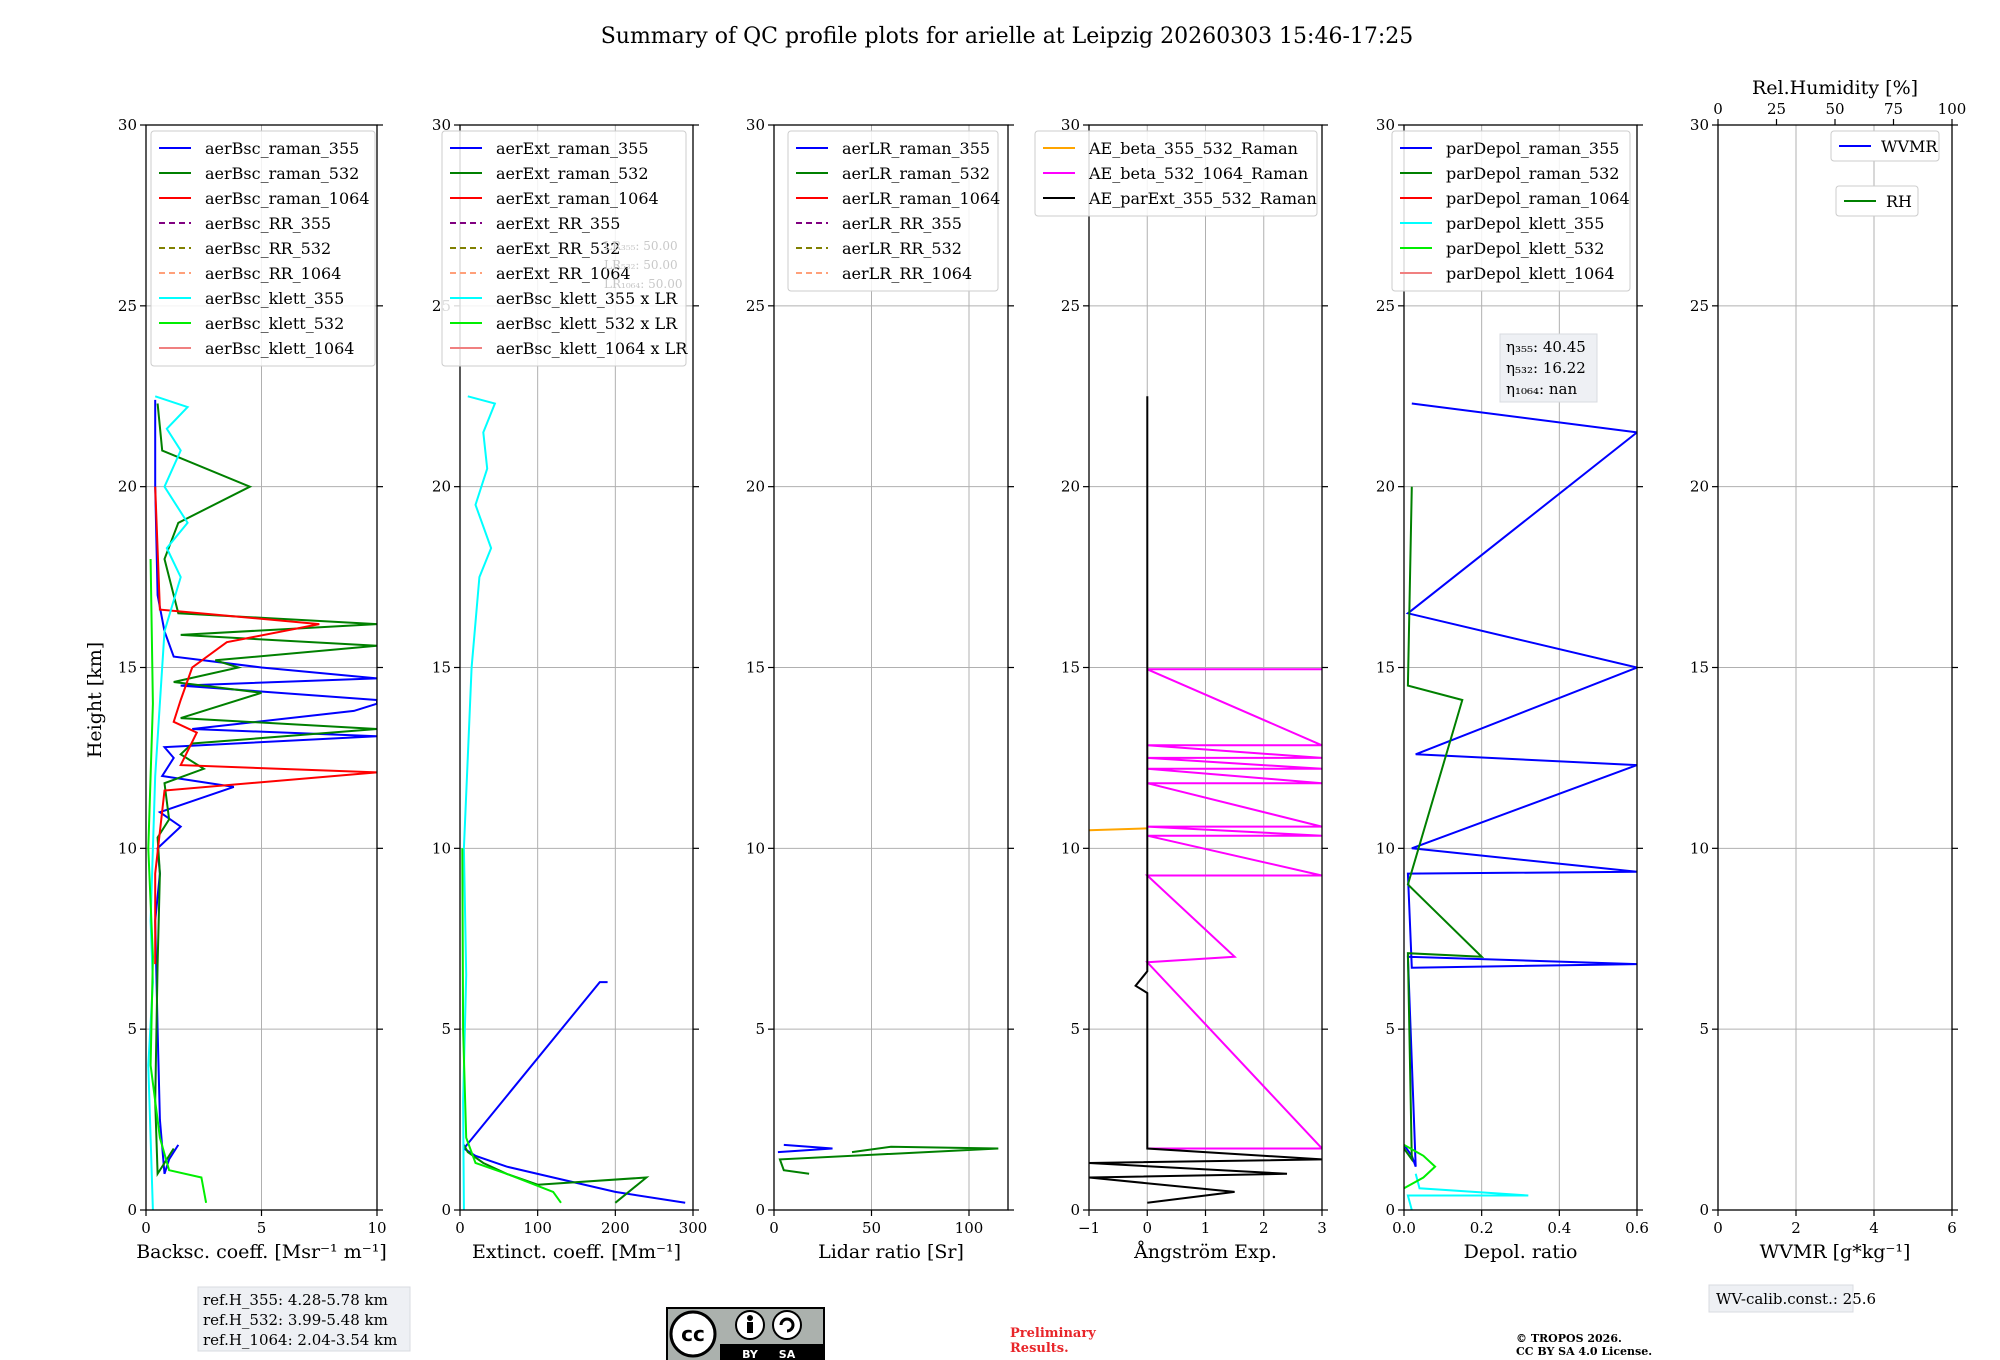 The image size is (2000, 1360). What do you see at coordinates (745, 1333) in the screenshot?
I see `license-badge: cc BY SA` at bounding box center [745, 1333].